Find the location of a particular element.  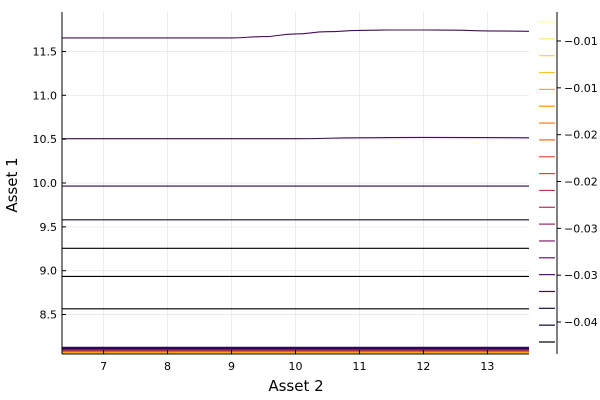

y-tick-label: 9.5 is located at coordinates (49, 227).